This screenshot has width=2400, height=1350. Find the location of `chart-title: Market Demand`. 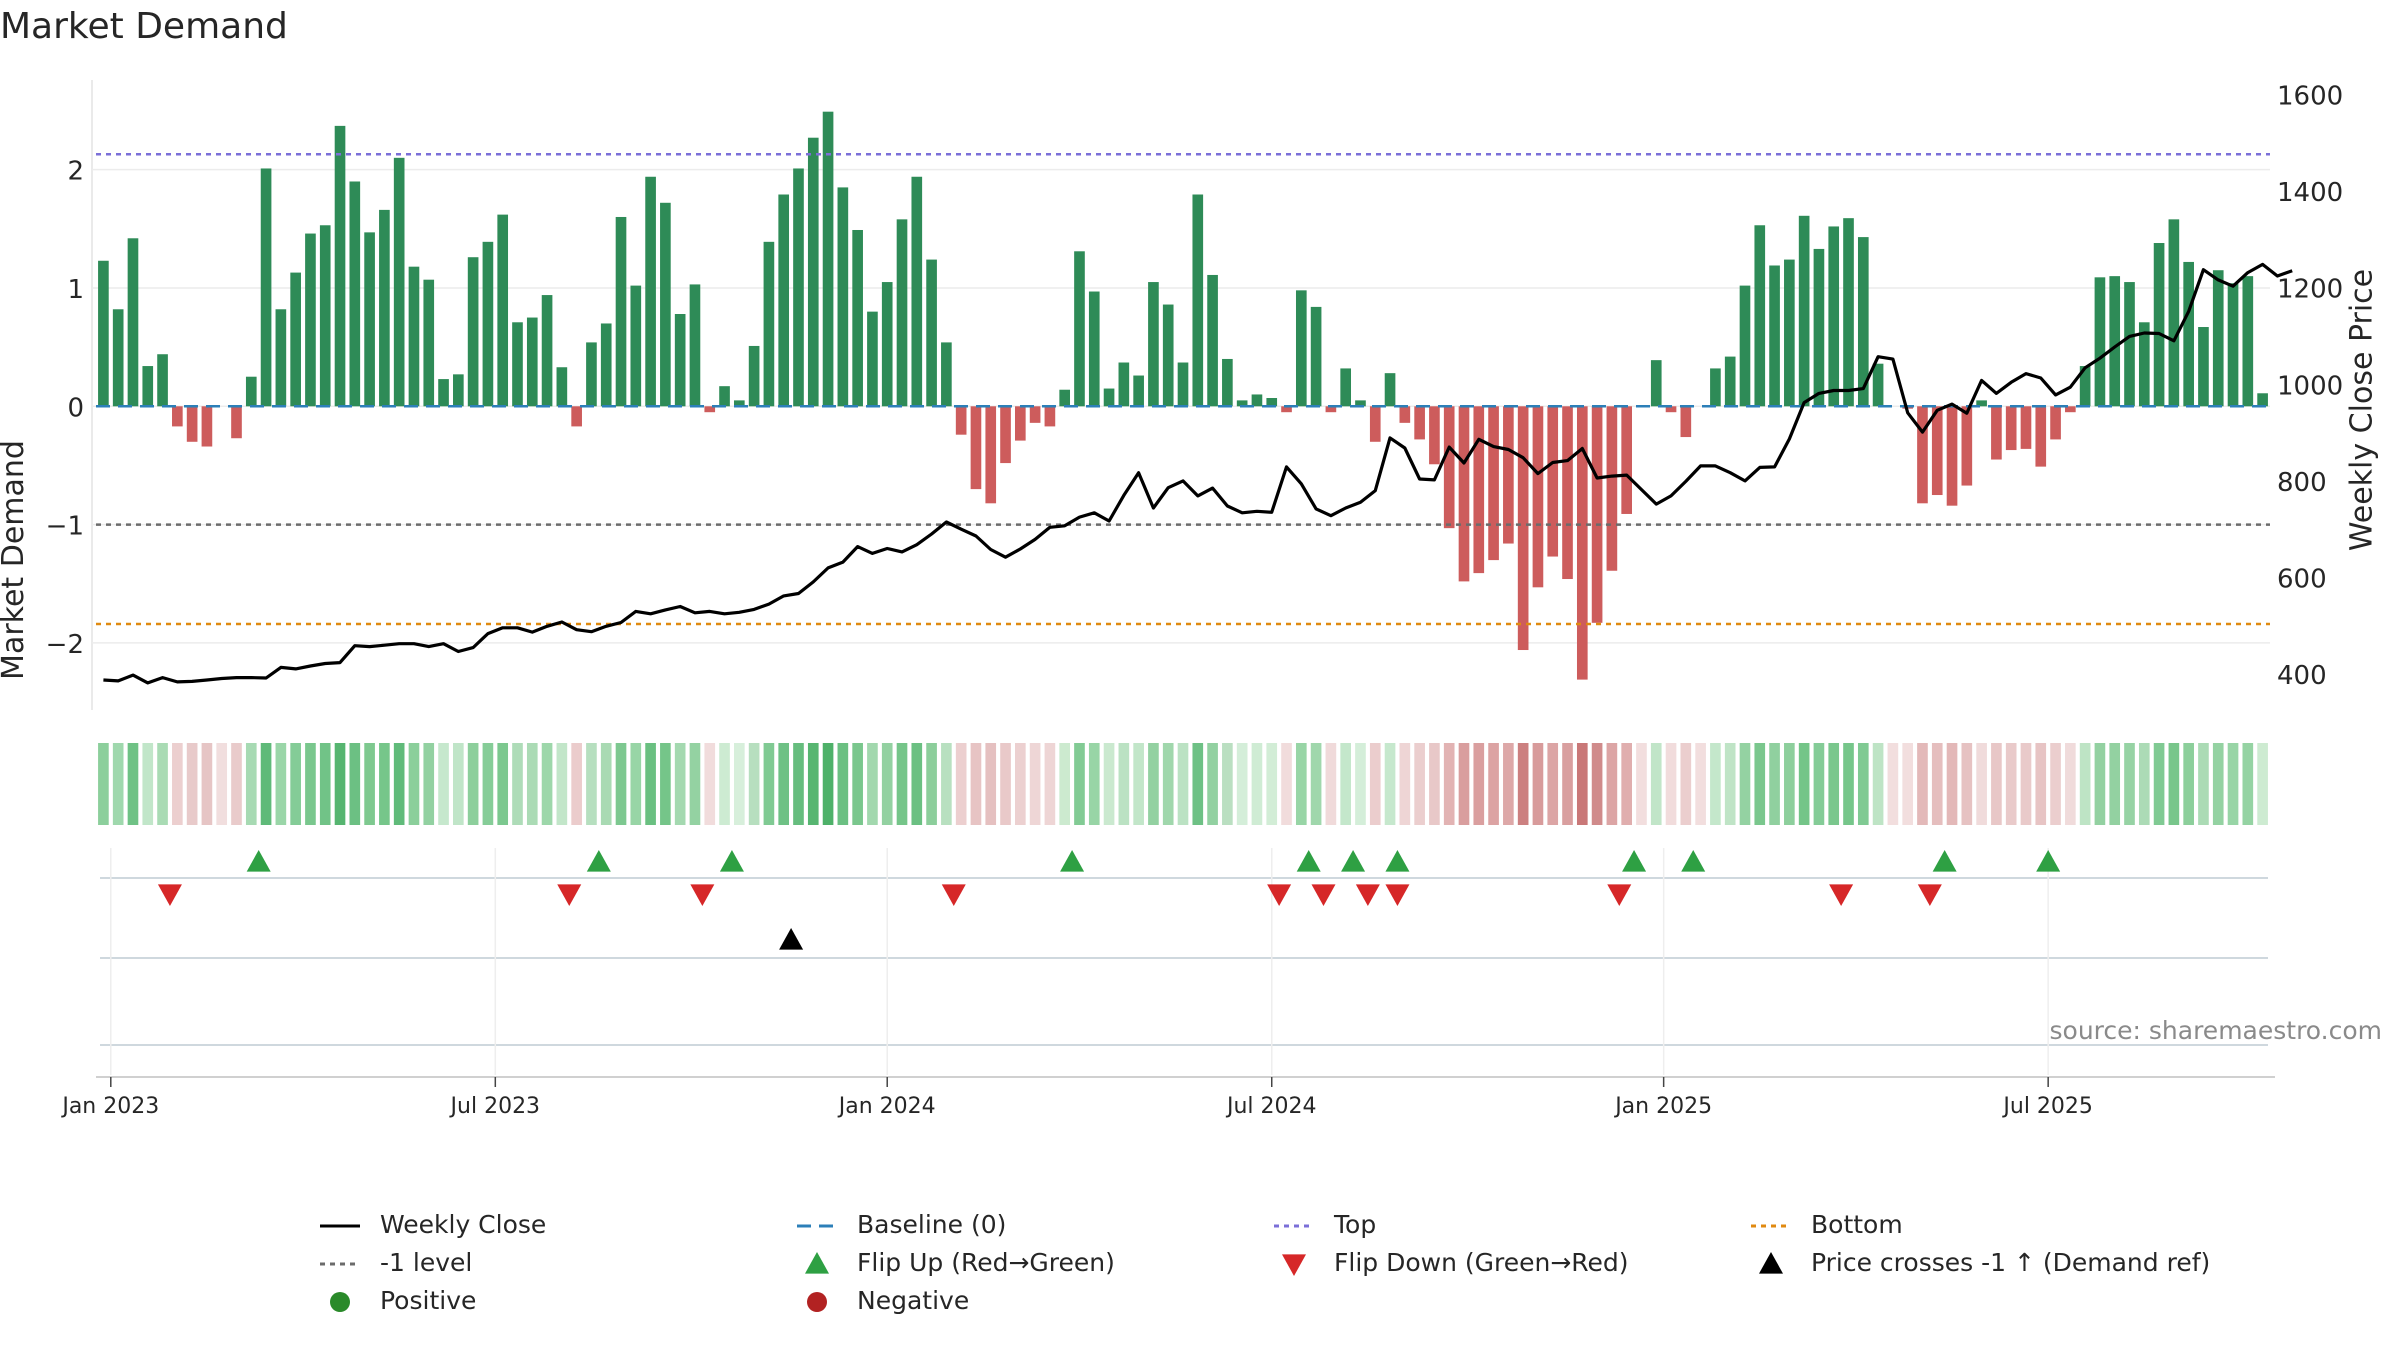

chart-title: Market Demand is located at coordinates (144, 26).